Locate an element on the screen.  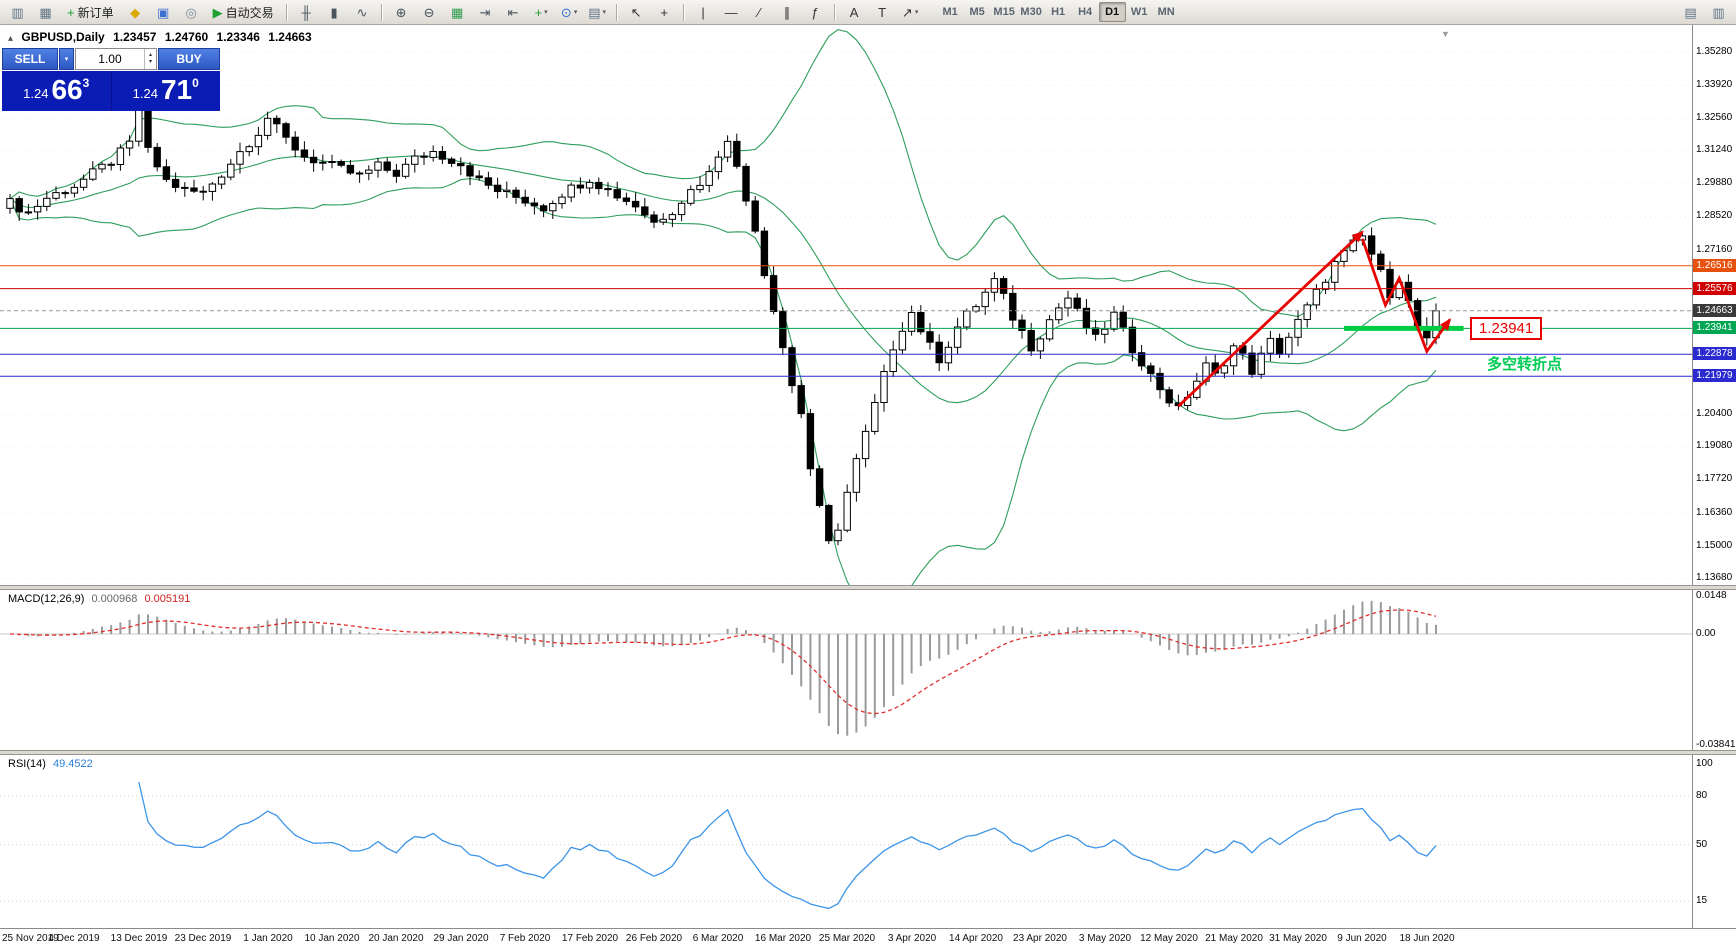
price-tick: 1.19080 is located at coordinates (1714, 445).